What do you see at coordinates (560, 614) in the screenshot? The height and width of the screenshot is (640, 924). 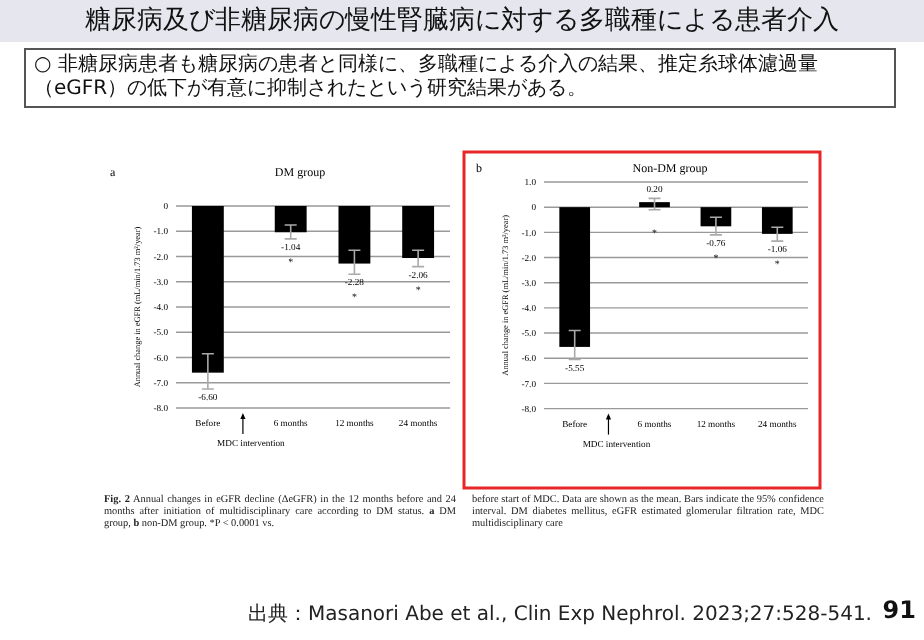 I see `source-note: 出典：Masanori Abe et al., Clin Exp Nephrol. 2023;27:528-541.` at bounding box center [560, 614].